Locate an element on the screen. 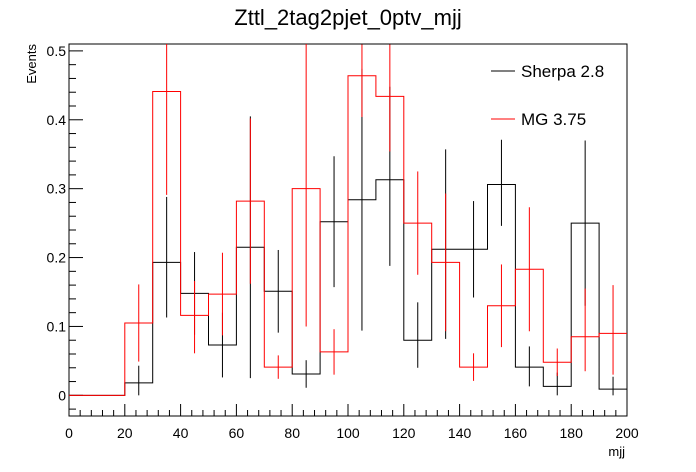 The height and width of the screenshot is (472, 696). x-tick-label: 100 is located at coordinates (348, 433).